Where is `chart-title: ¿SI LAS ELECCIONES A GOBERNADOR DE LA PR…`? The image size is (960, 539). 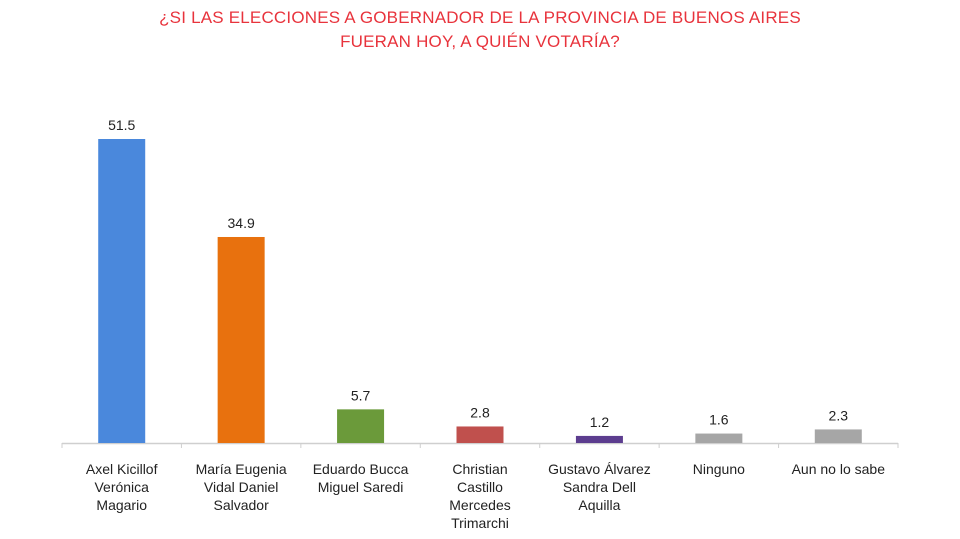
chart-title: ¿SI LAS ELECCIONES A GOBERNADOR DE LA PR… is located at coordinates (480, 30).